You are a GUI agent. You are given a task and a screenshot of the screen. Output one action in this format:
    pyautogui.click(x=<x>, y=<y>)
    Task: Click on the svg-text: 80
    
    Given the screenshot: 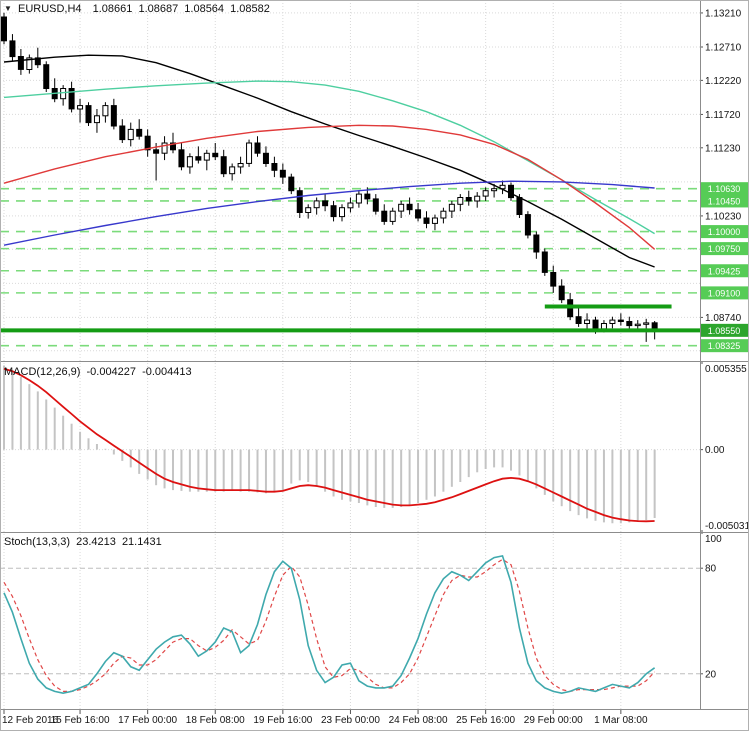 What is the action you would take?
    pyautogui.click(x=711, y=569)
    